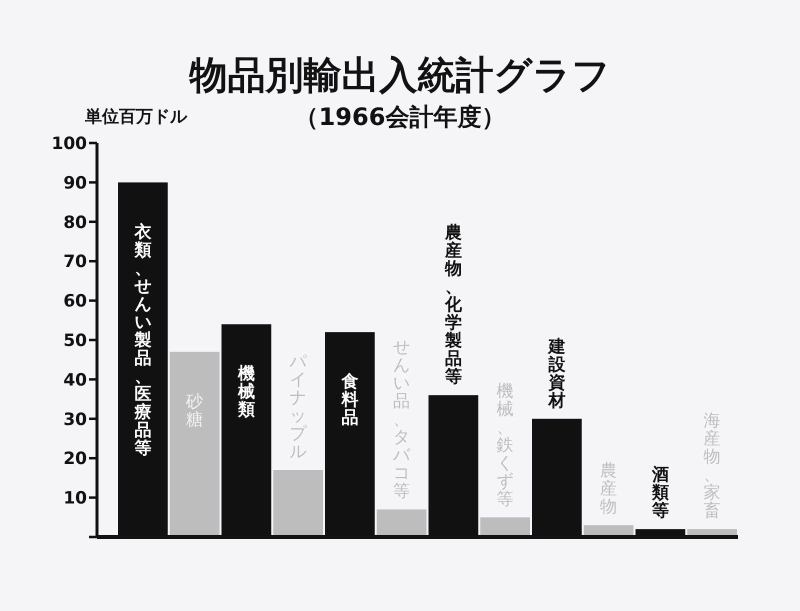  What do you see at coordinates (75, 380) in the screenshot?
I see `y-tick-label: 40` at bounding box center [75, 380].